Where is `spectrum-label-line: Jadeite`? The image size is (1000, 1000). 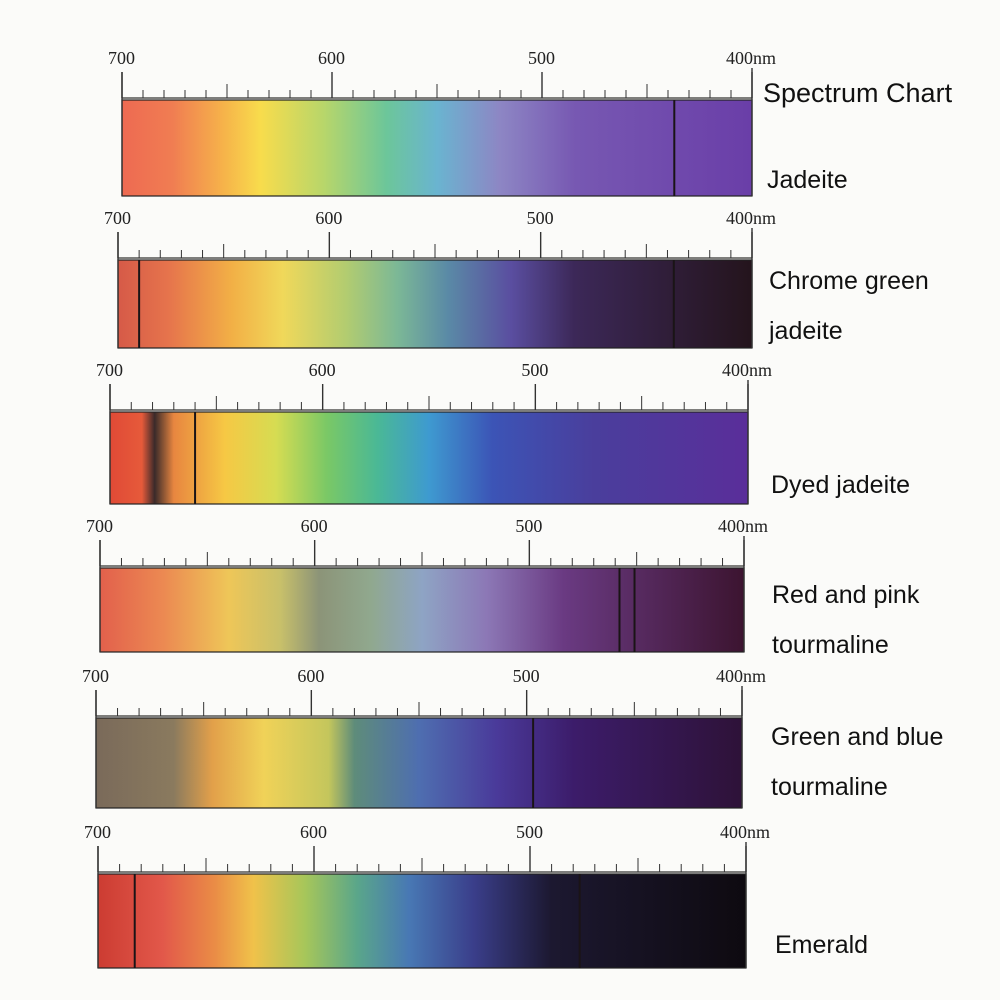
spectrum-label-line: Jadeite is located at coordinates (807, 180).